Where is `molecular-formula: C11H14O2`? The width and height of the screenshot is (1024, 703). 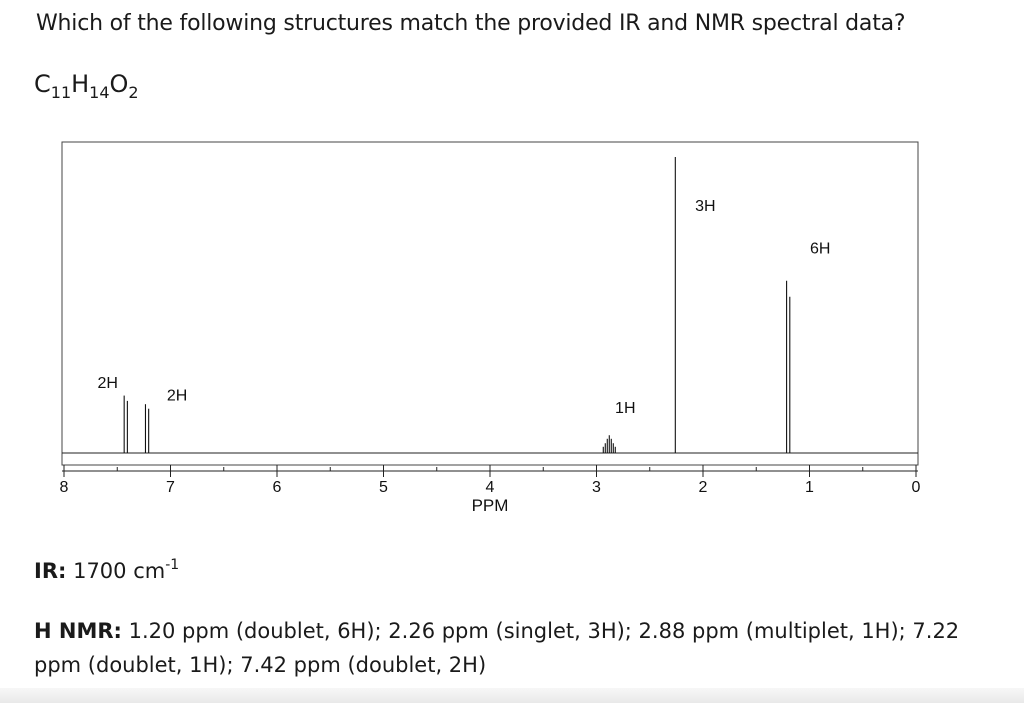
molecular-formula: C11H14O2 is located at coordinates (86, 86).